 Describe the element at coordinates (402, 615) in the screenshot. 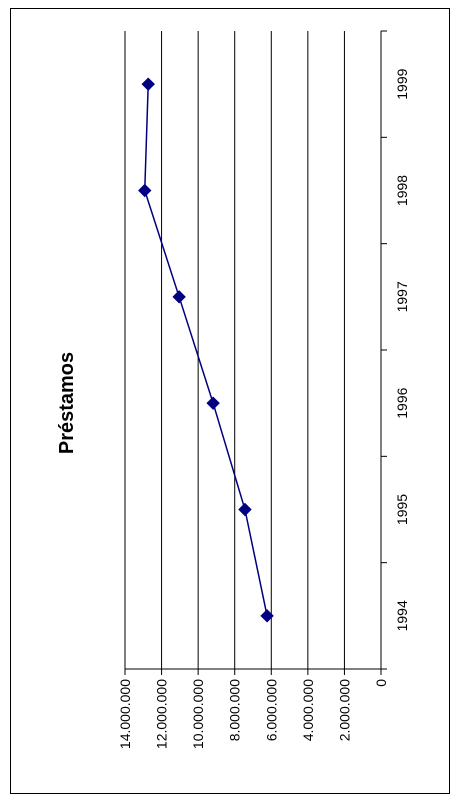

I see `category-tick-label: 1994` at that location.